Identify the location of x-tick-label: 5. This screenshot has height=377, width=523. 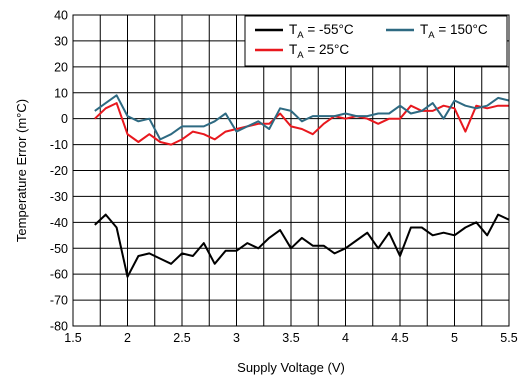
(454, 338).